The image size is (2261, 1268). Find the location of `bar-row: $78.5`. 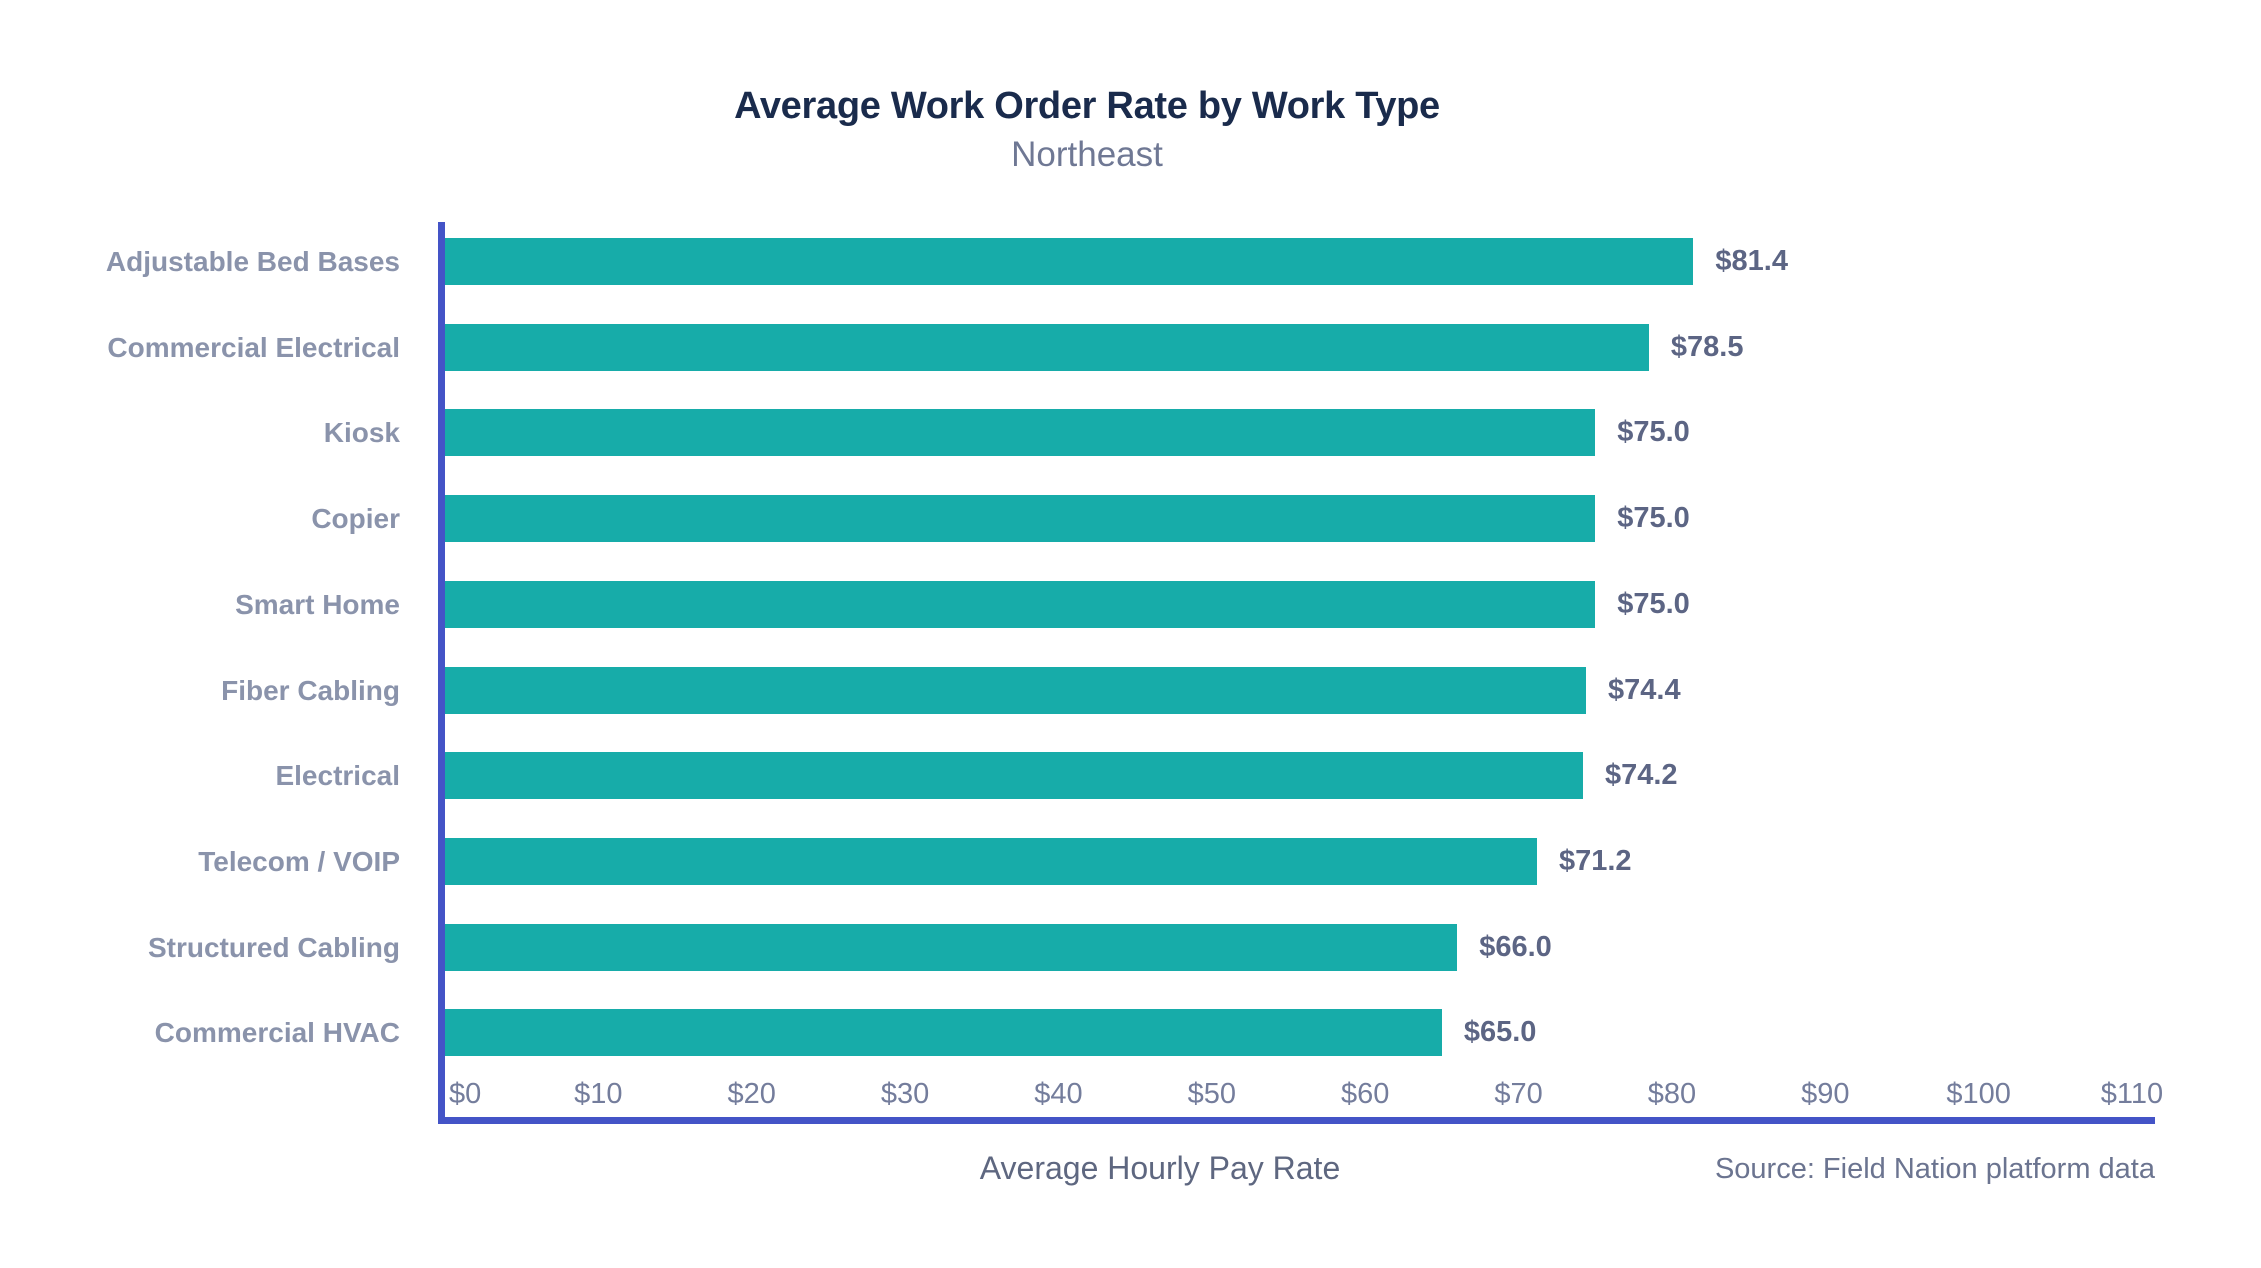

bar-row: $78.5 is located at coordinates (1300, 347).